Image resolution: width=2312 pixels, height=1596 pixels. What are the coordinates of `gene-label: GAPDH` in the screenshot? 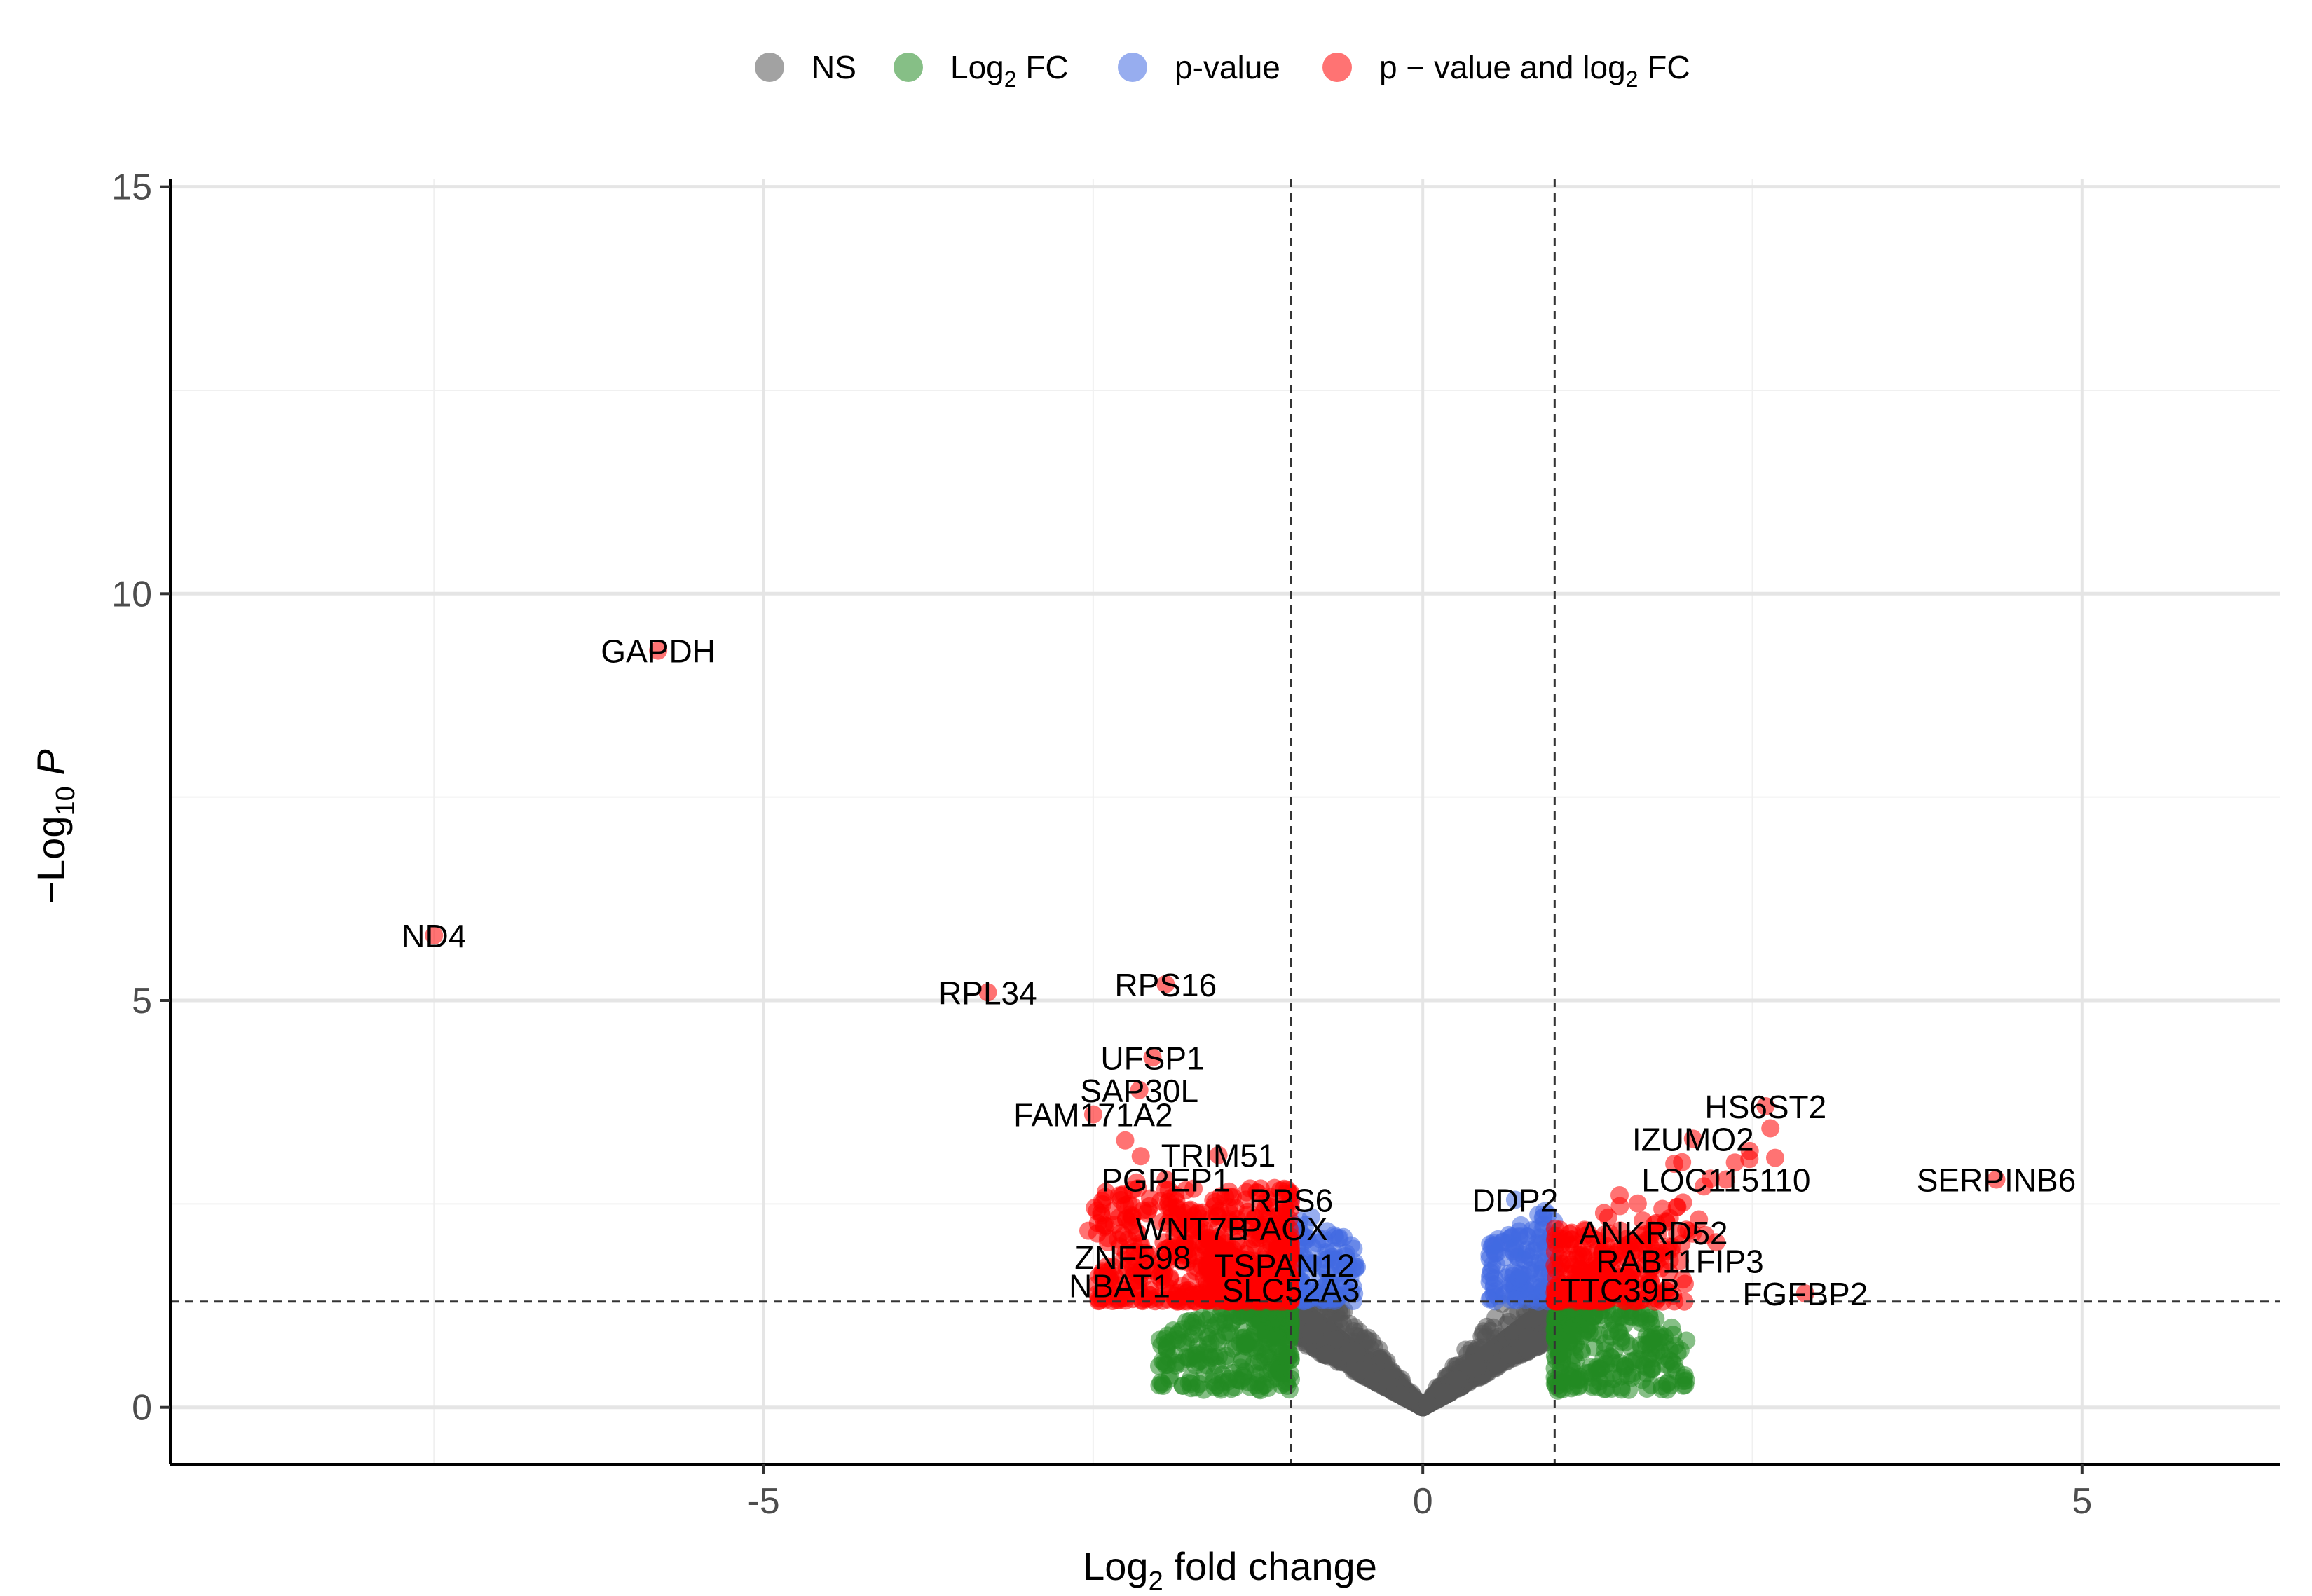 It's located at (658, 651).